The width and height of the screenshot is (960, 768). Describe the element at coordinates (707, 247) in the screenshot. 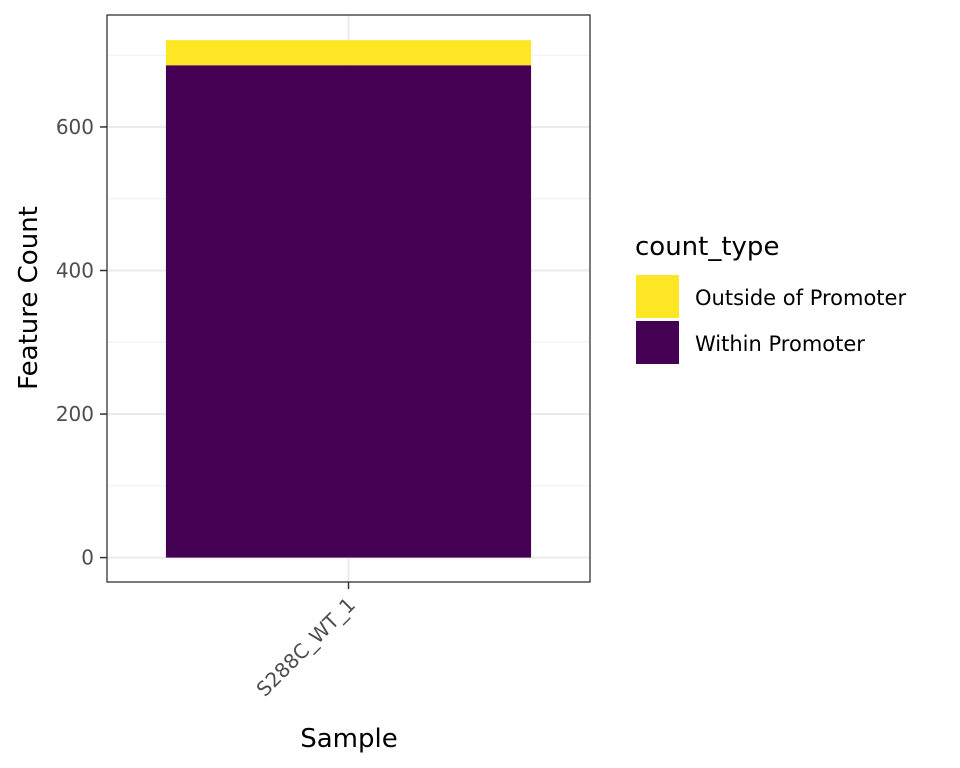

I see `legend-title: count_type` at that location.